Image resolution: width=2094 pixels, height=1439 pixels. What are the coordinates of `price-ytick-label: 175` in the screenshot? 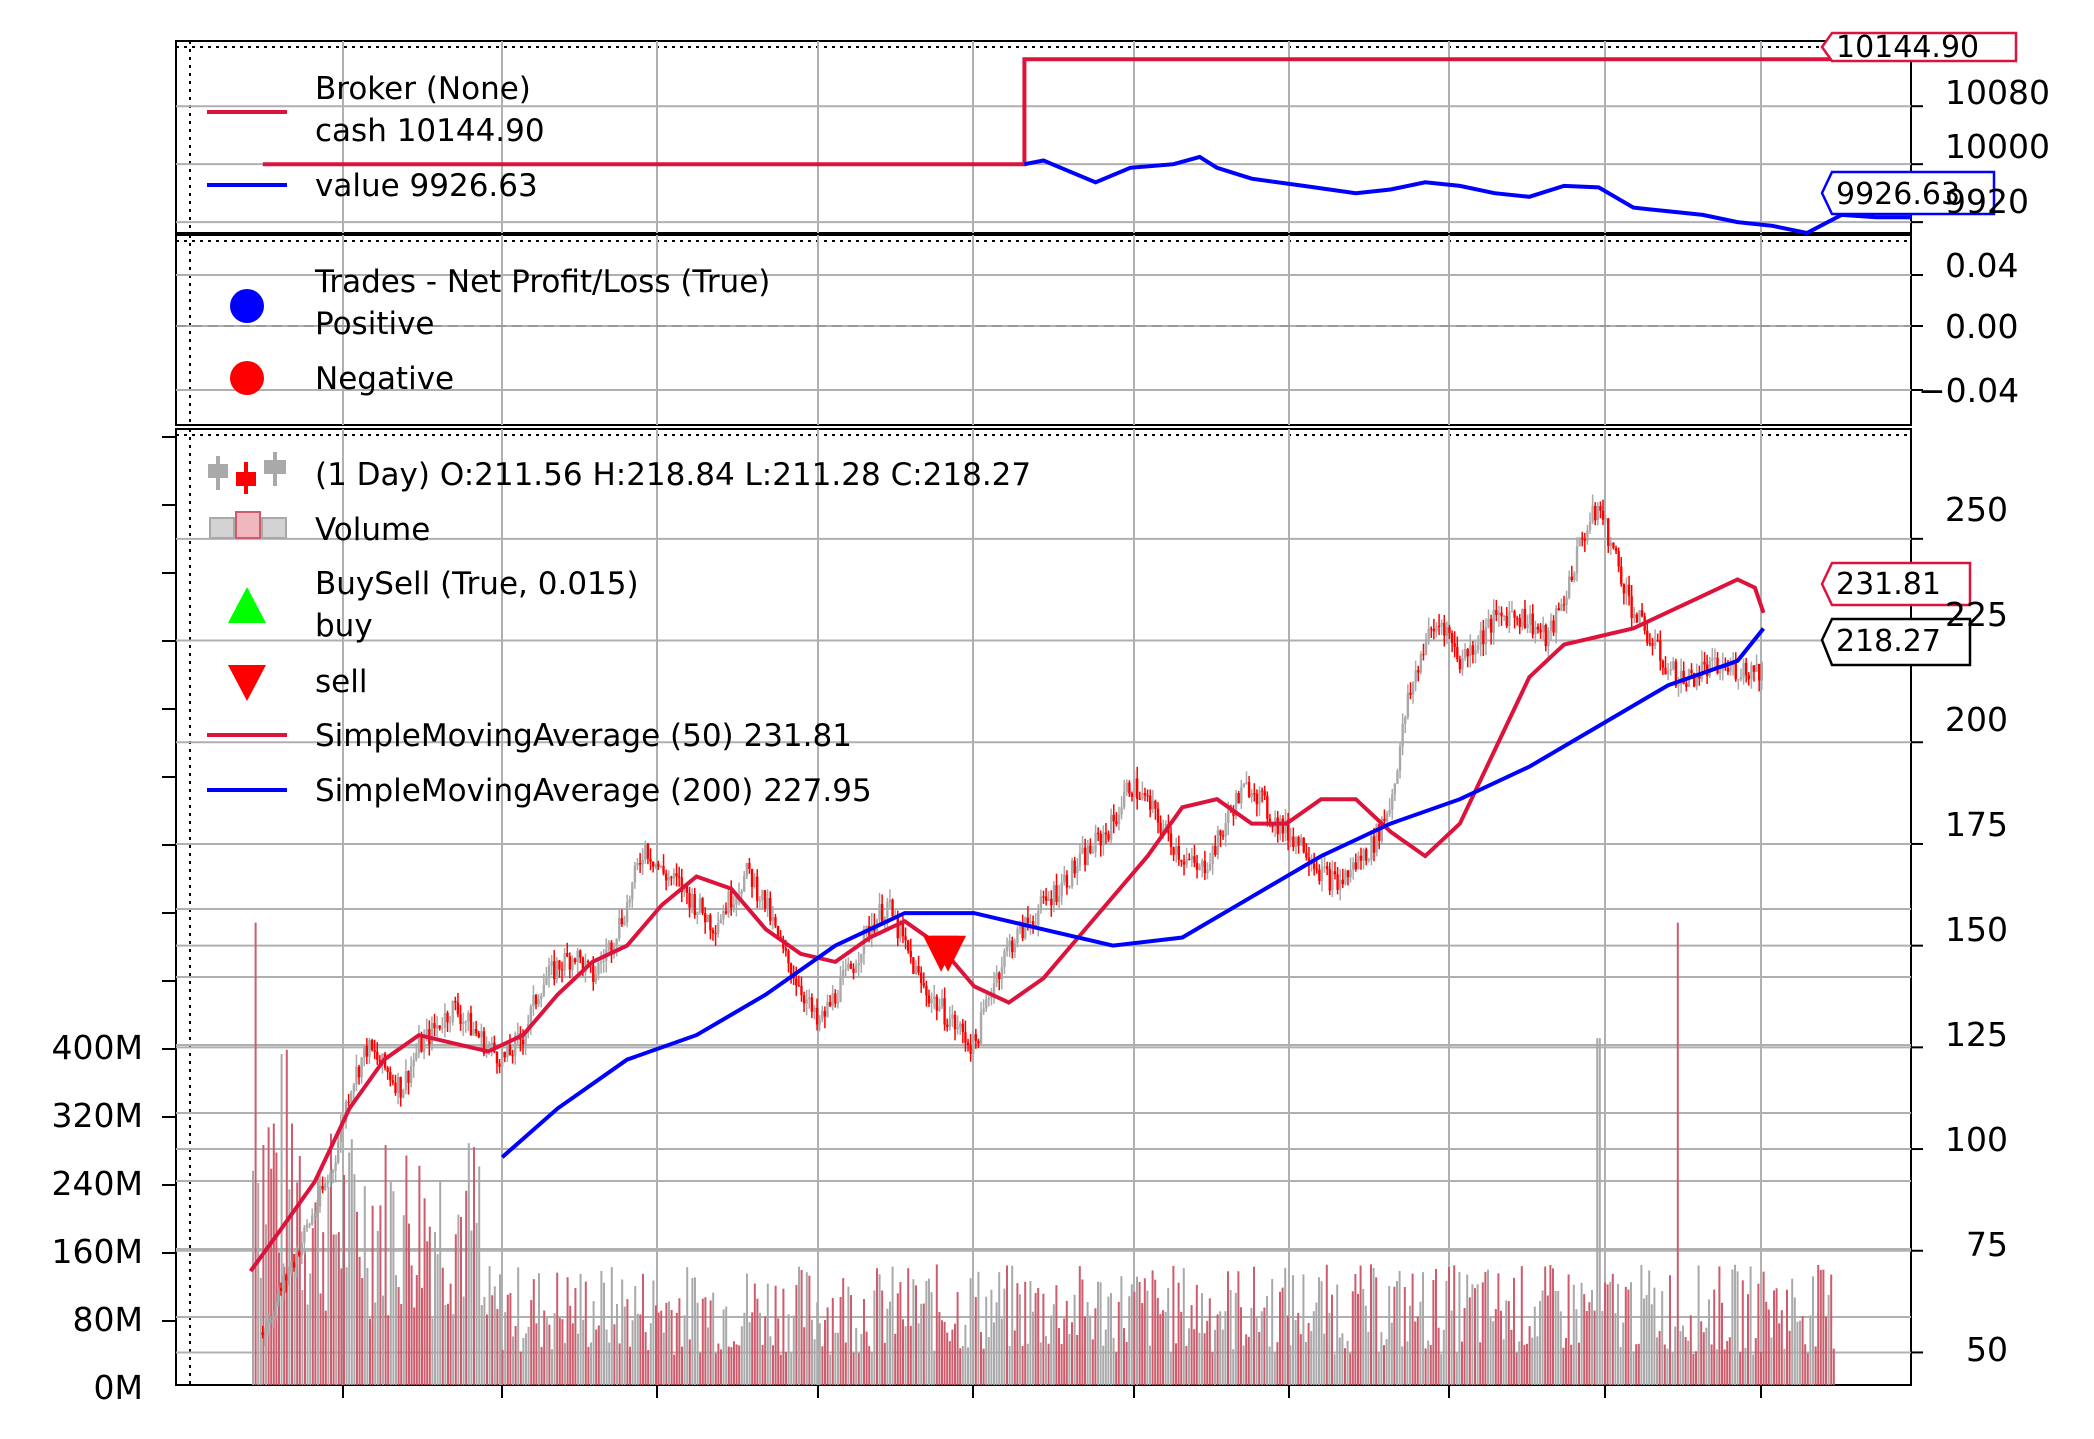 It's located at (1976, 824).